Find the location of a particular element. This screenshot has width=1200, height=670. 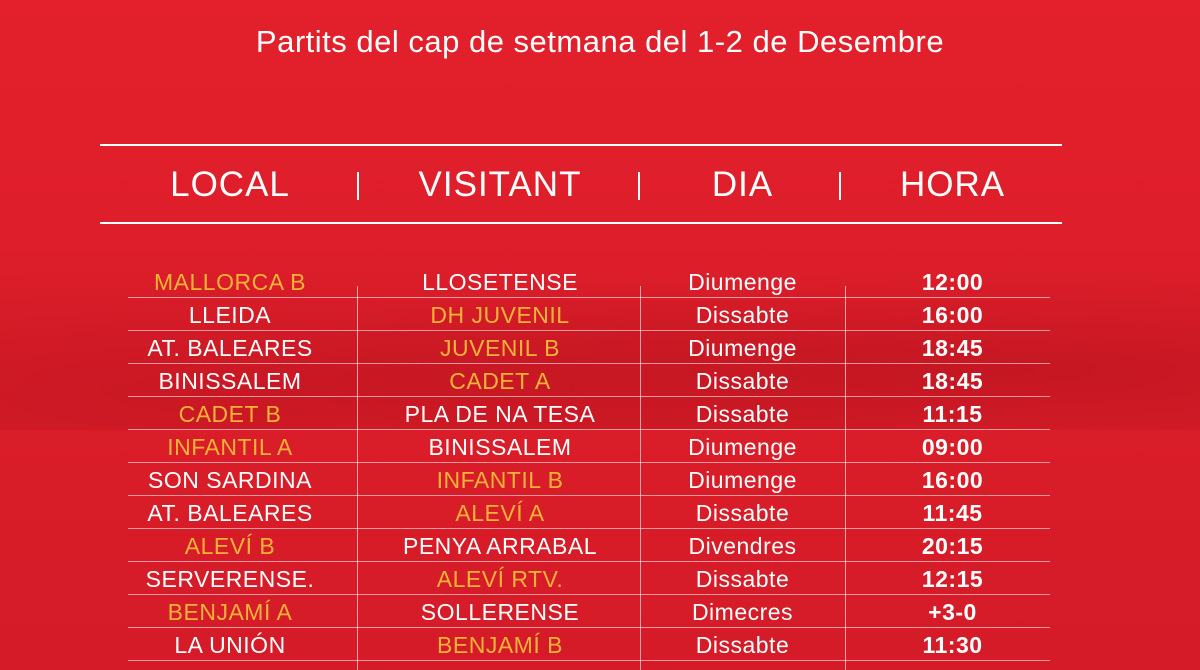

cell-visitant: CADET A is located at coordinates (500, 381).